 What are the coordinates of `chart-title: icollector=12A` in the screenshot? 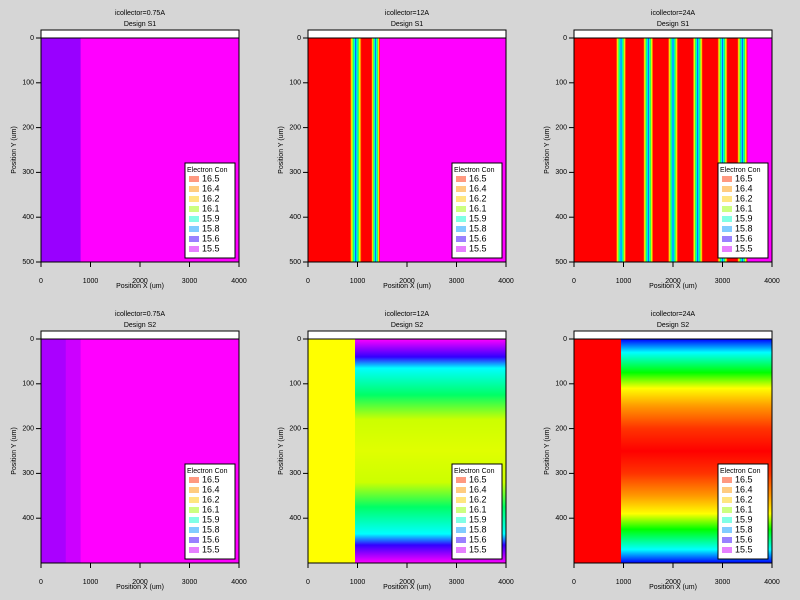 It's located at (407, 314).